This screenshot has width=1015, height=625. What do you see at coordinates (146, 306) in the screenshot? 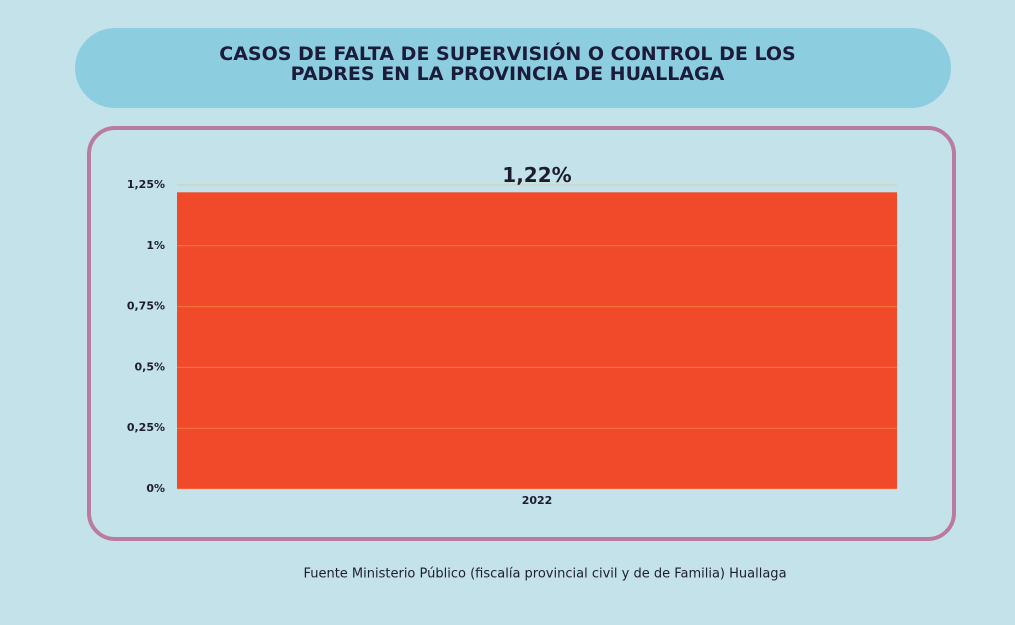
I see `y-tick-label: 0,75%` at bounding box center [146, 306].